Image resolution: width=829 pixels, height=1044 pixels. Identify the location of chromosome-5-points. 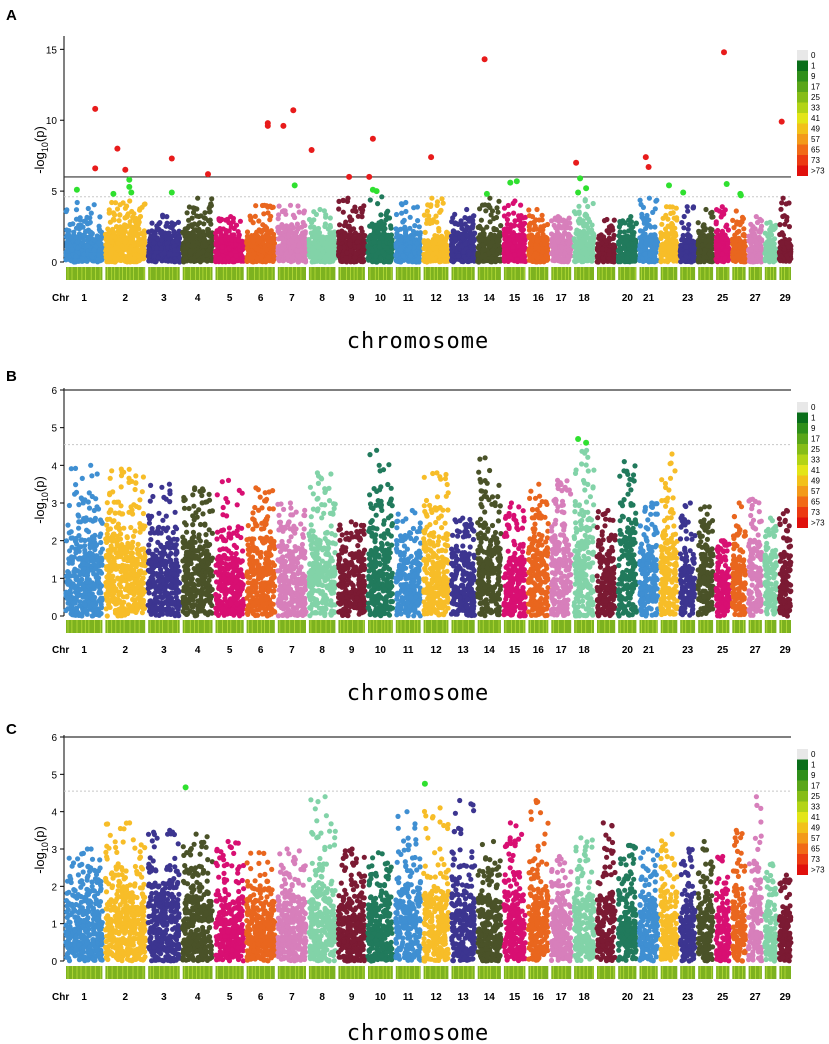
(229, 239).